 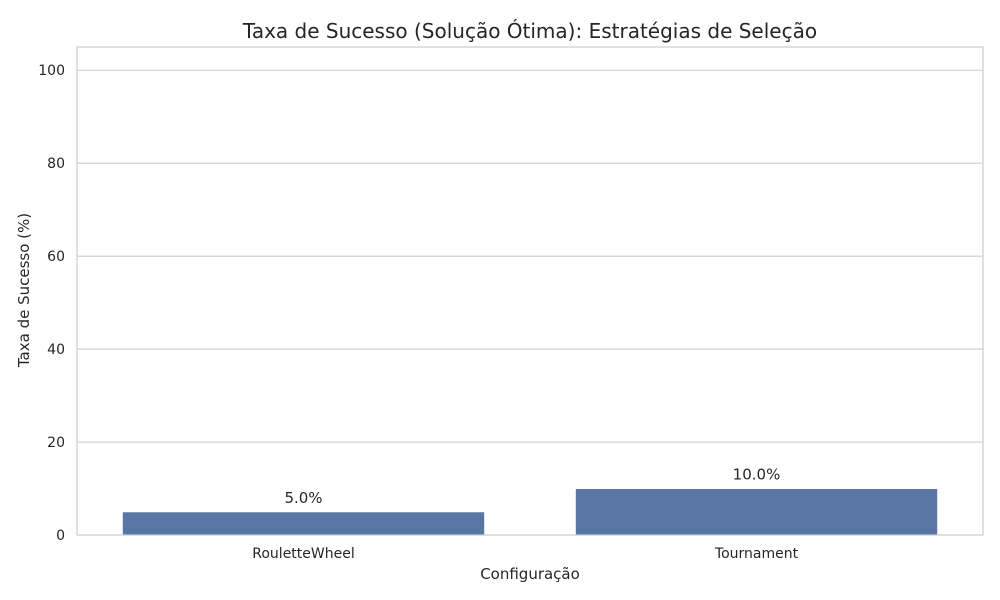 I want to click on y-axis-label: Taxa de Sucesso (%), so click(x=24, y=290).